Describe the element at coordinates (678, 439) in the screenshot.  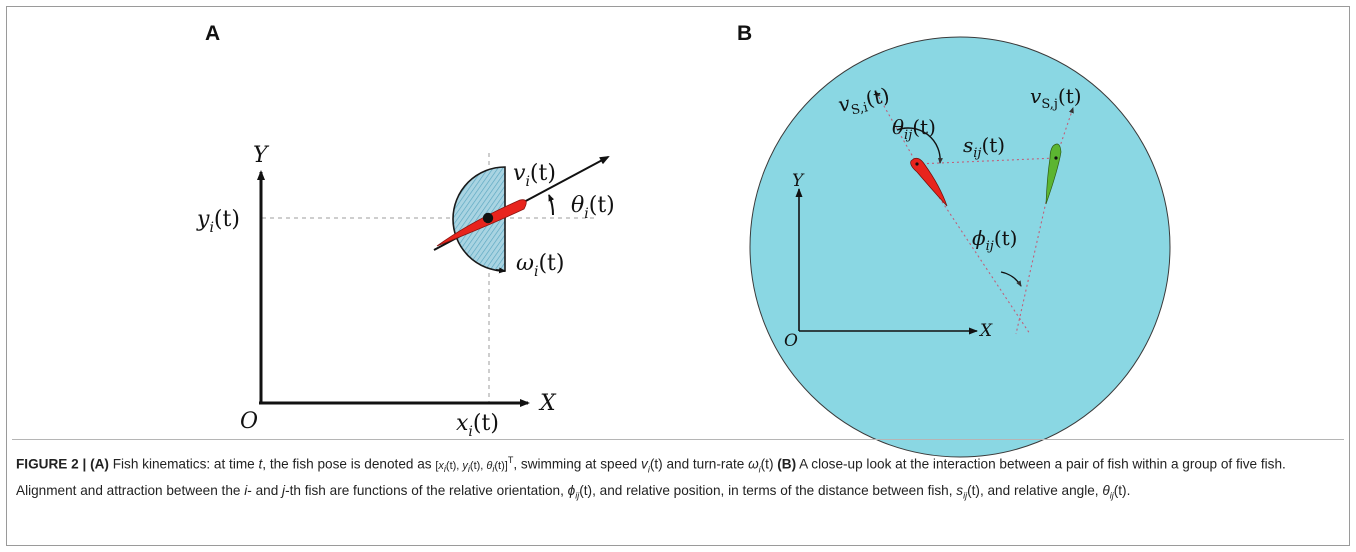
I see `caption-divider` at that location.